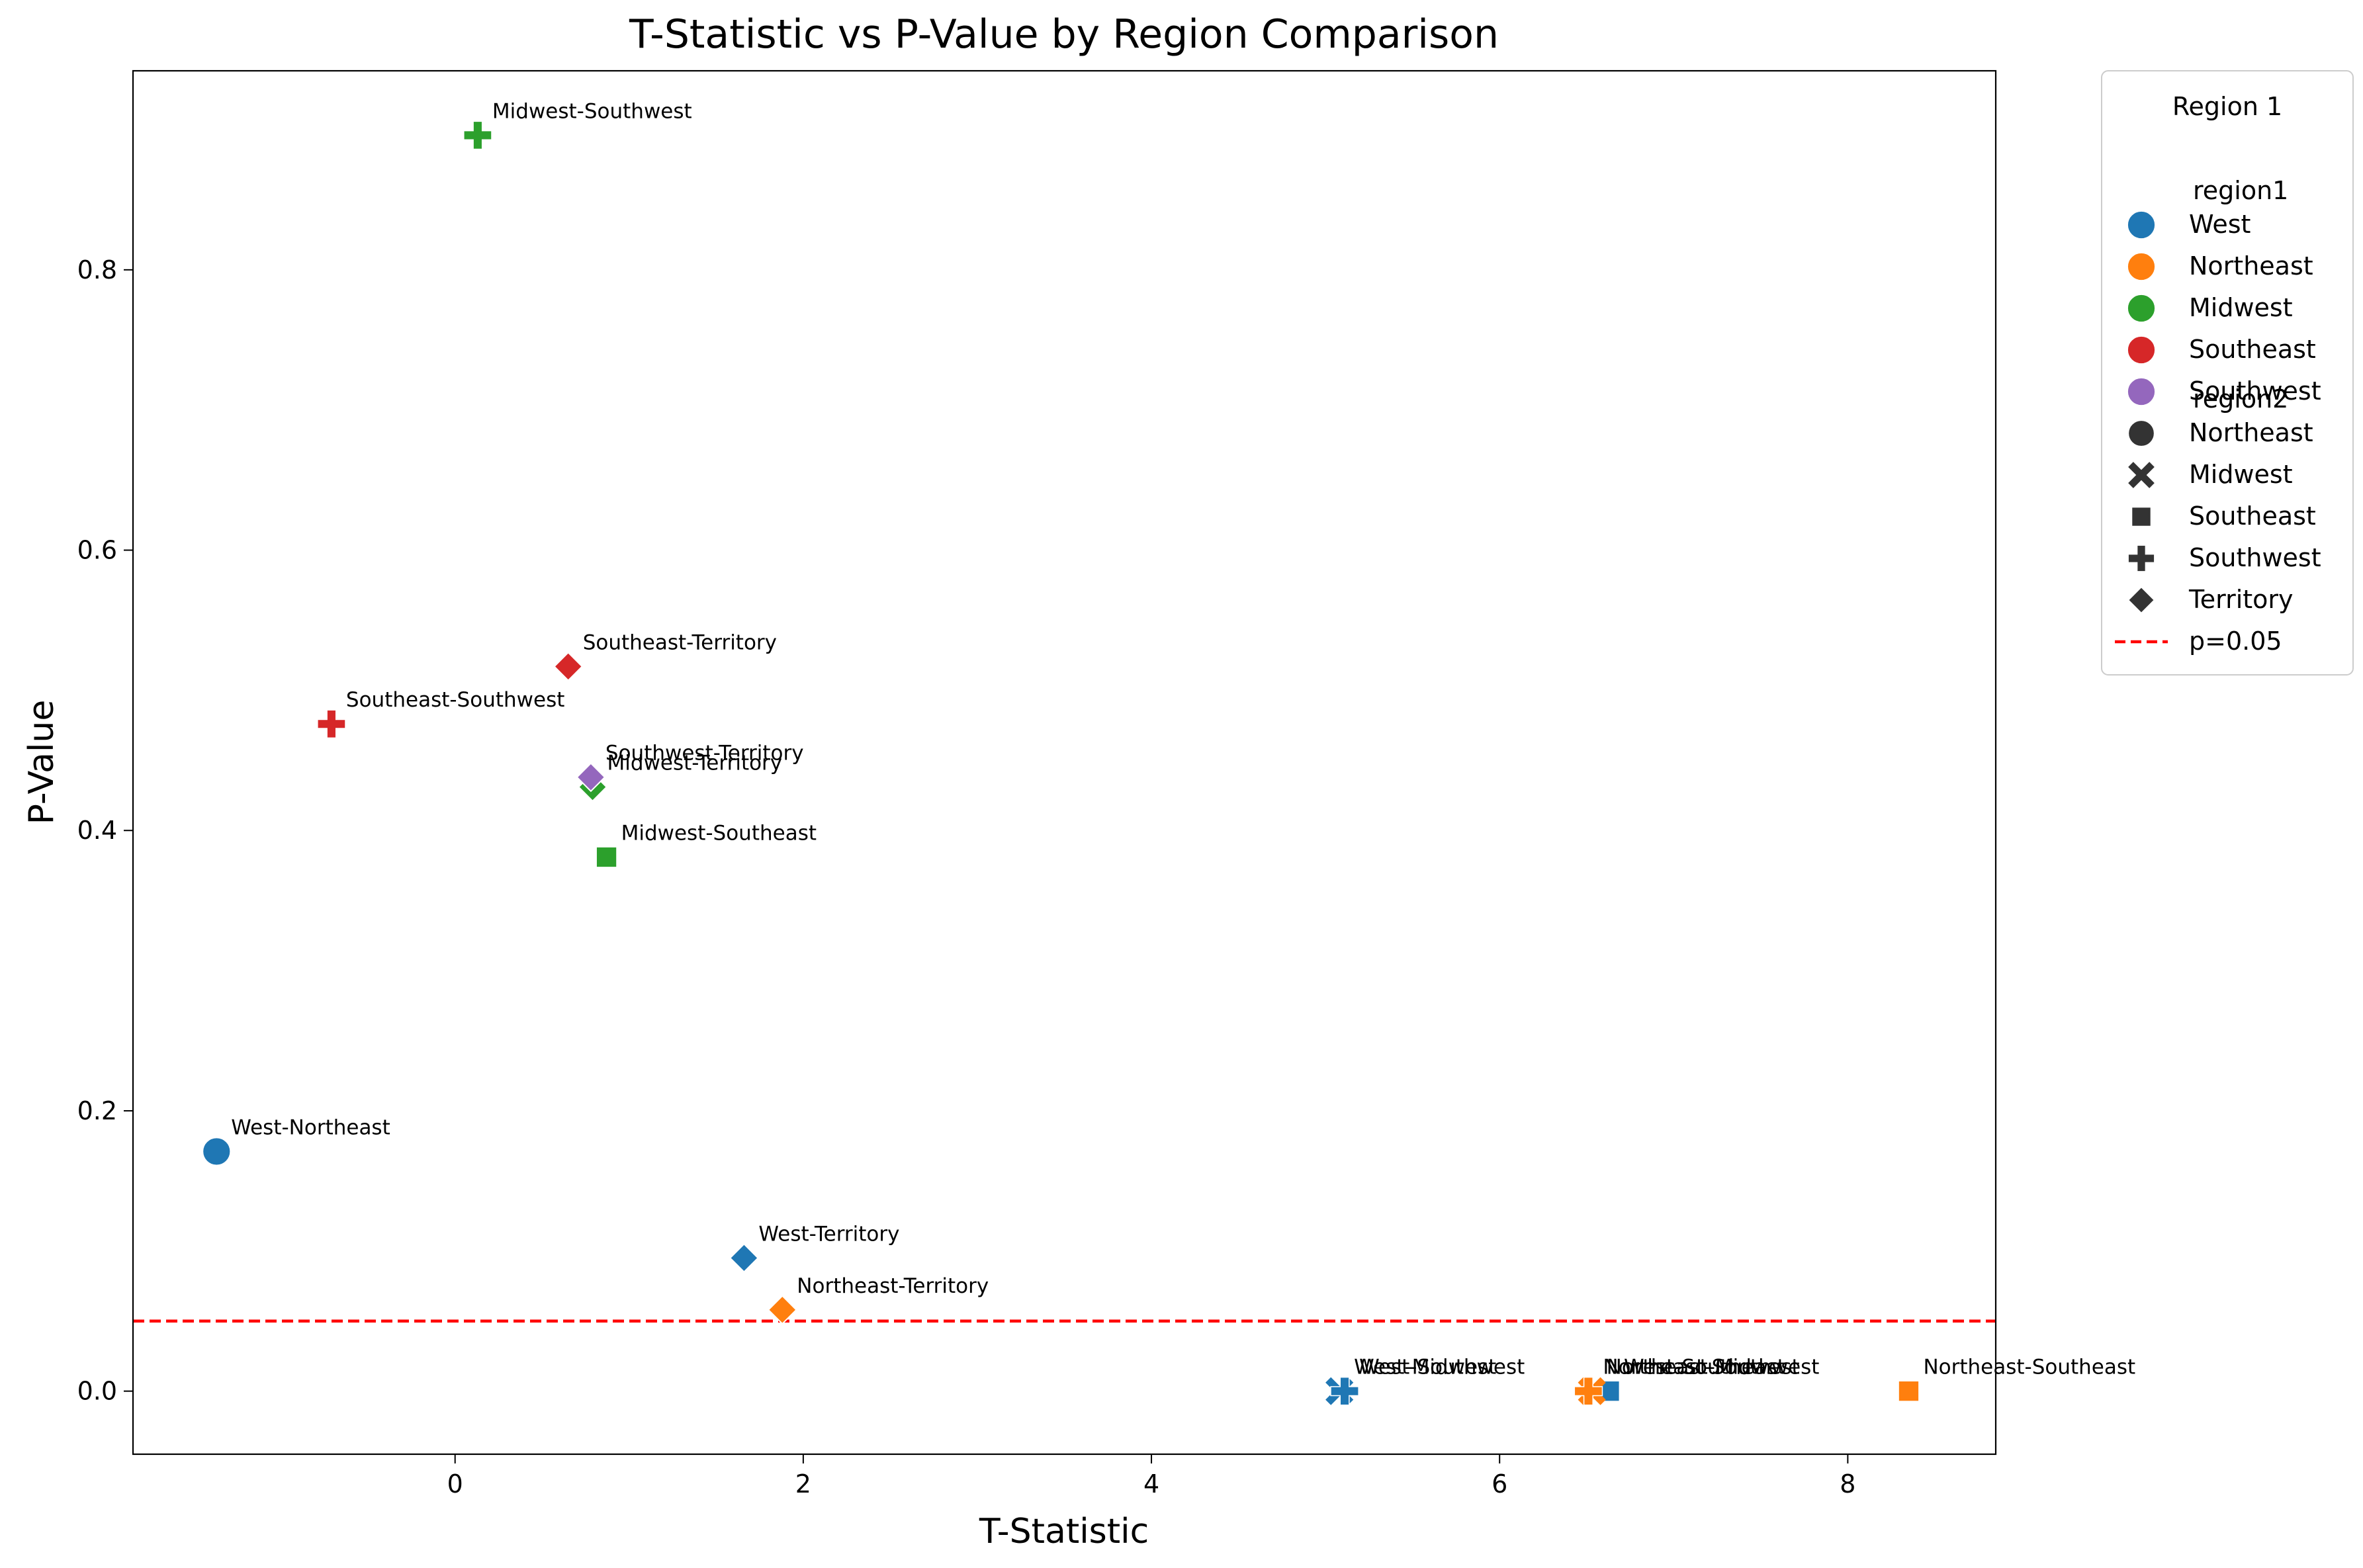  What do you see at coordinates (97, 1111) in the screenshot?
I see `y-tick-label: 0.2` at bounding box center [97, 1111].